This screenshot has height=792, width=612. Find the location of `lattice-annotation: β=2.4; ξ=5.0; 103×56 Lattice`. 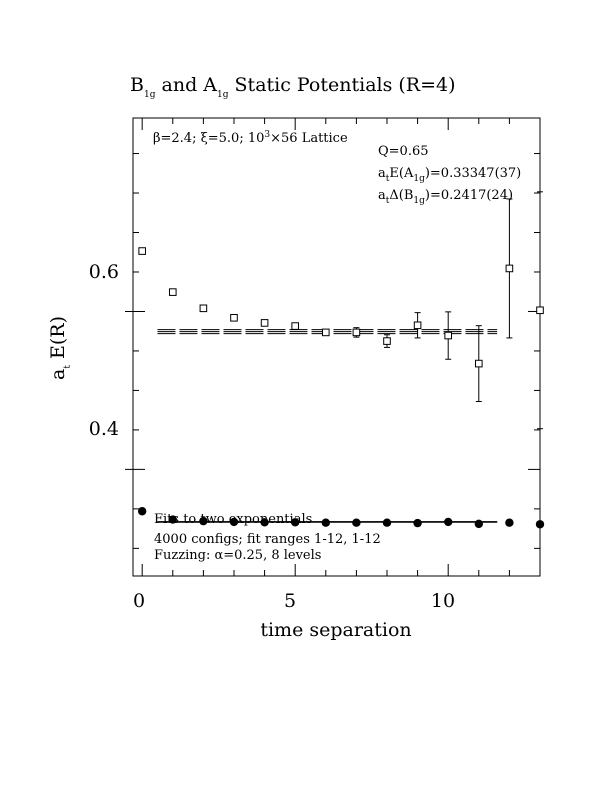

lattice-annotation: β=2.4; ξ=5.0; 103×56 Lattice is located at coordinates (250, 138).